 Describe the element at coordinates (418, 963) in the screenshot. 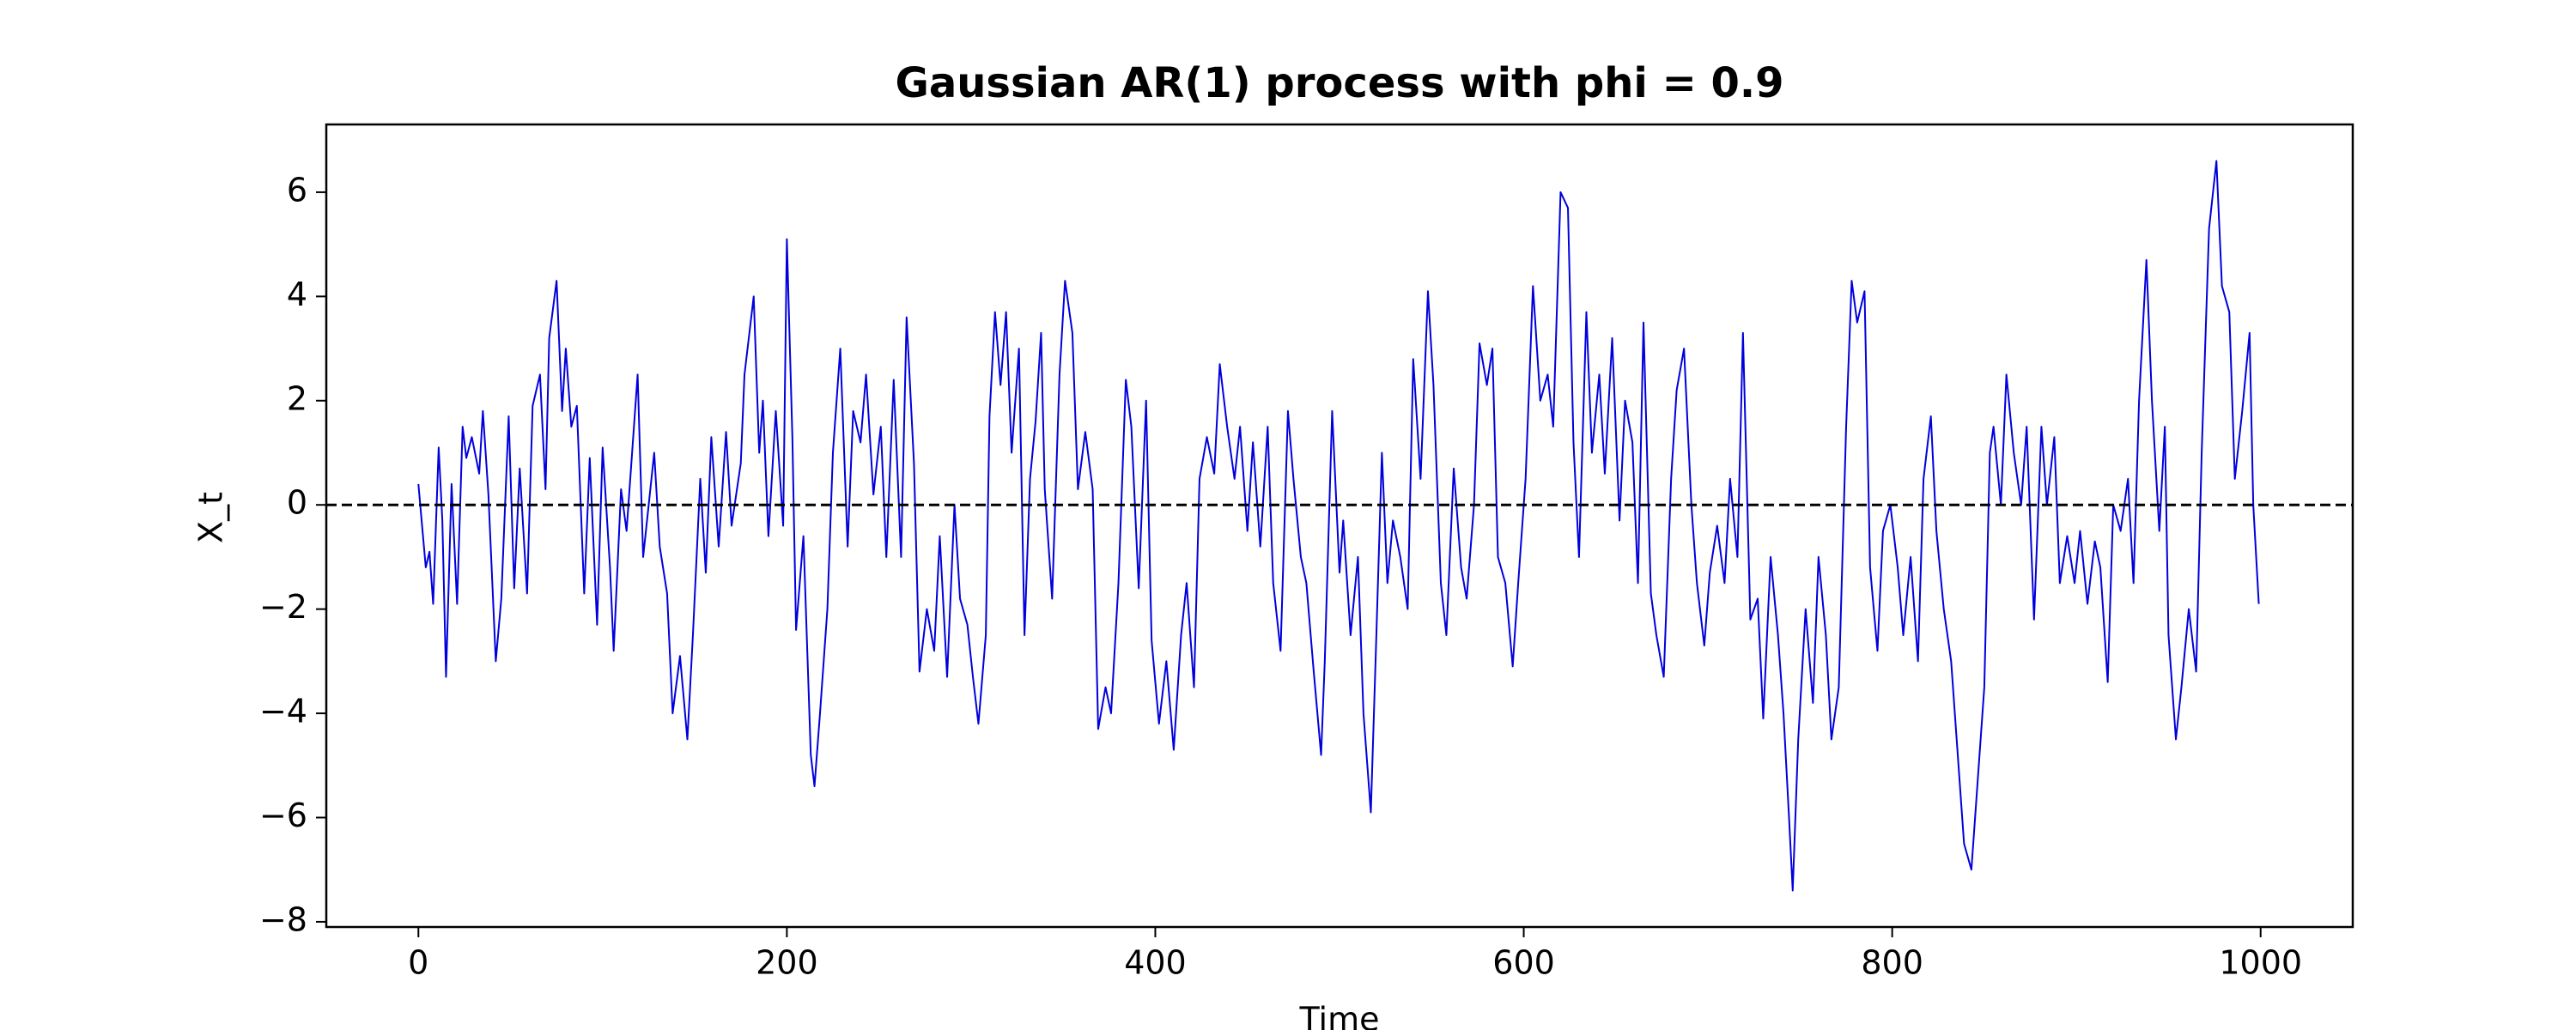

I see `x-tick-label: 0` at that location.